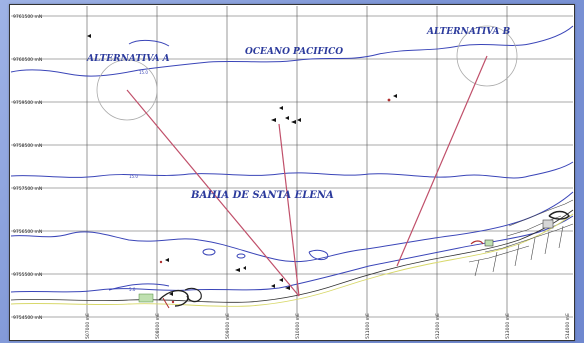  I want to click on route-alternative-b, so click(442, 161).